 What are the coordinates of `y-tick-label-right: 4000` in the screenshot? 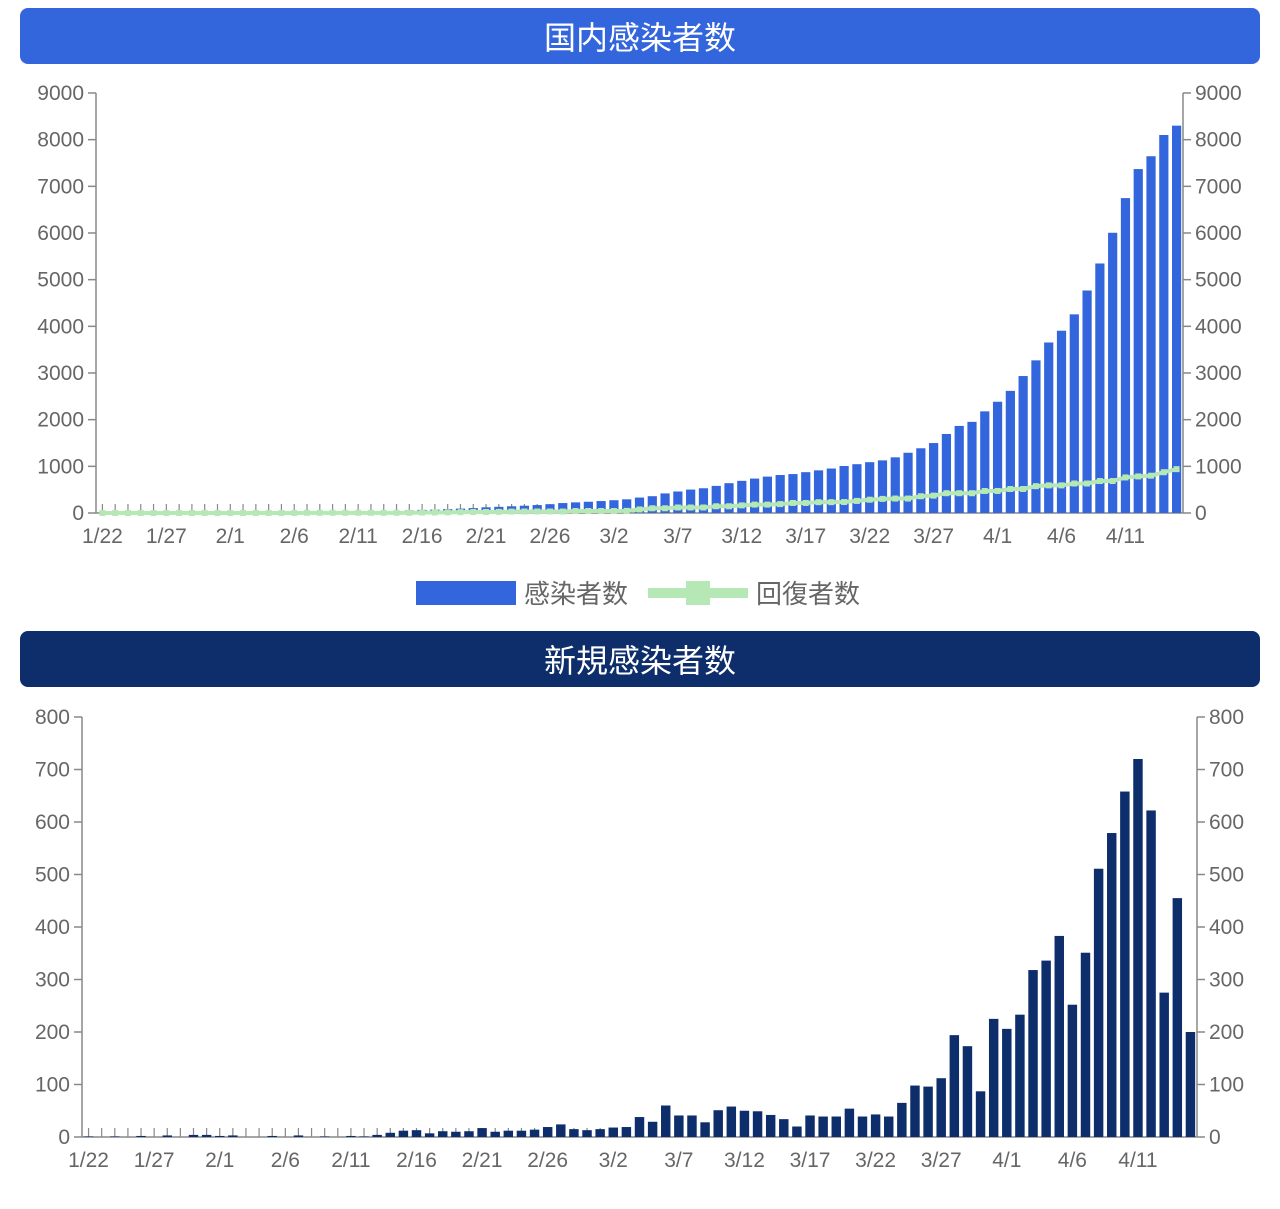 It's located at (1218, 326).